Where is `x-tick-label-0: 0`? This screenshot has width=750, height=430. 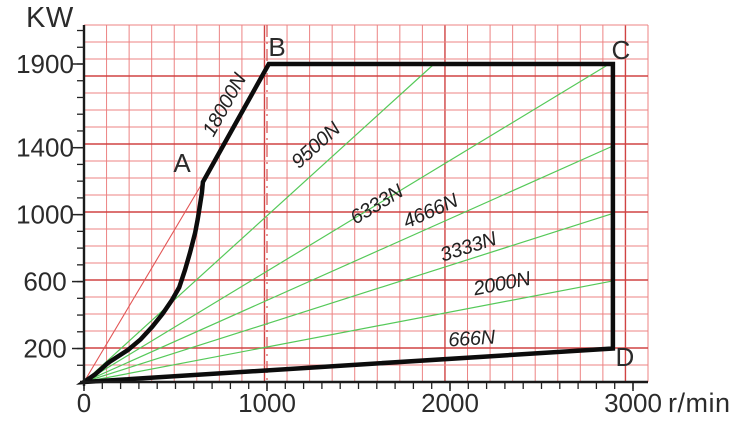 x-tick-label-0: 0 is located at coordinates (84, 403).